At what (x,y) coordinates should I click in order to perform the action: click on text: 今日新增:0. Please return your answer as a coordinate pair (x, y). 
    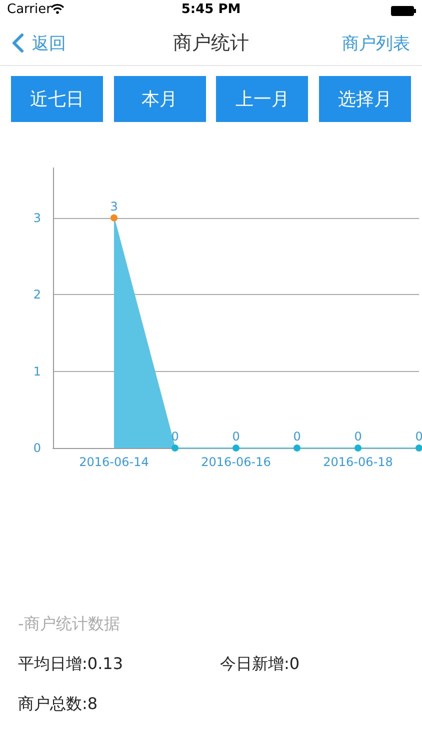
    Looking at the image, I should click on (260, 663).